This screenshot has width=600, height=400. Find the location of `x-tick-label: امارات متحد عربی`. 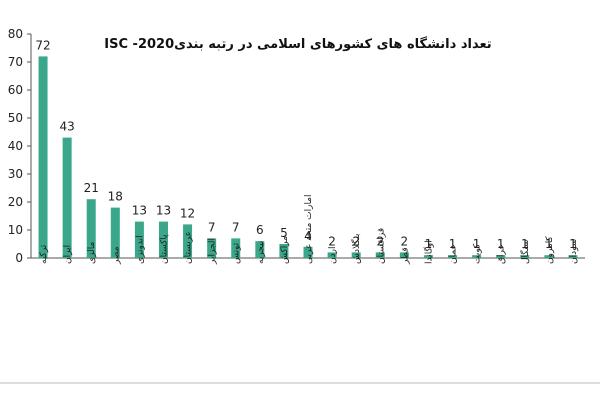

x-tick-label: امارات متحد عربی is located at coordinates (309, 229).